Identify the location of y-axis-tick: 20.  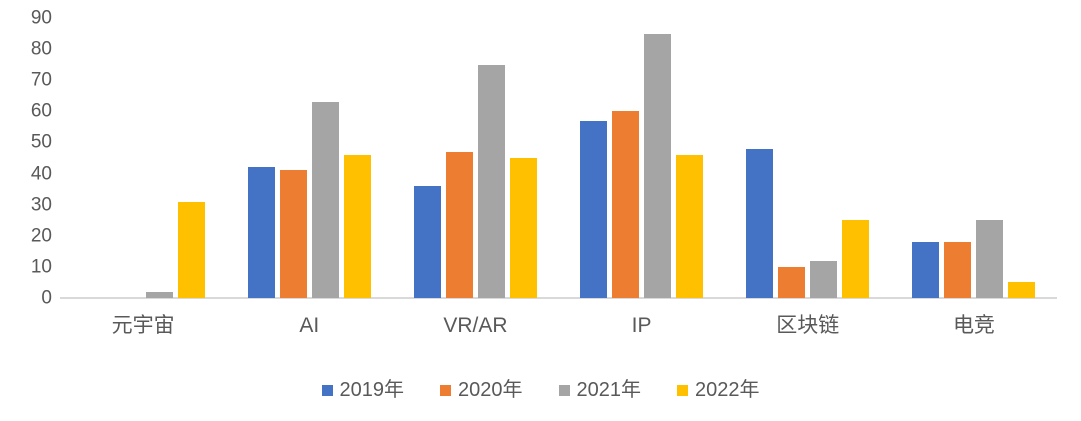
(41, 236).